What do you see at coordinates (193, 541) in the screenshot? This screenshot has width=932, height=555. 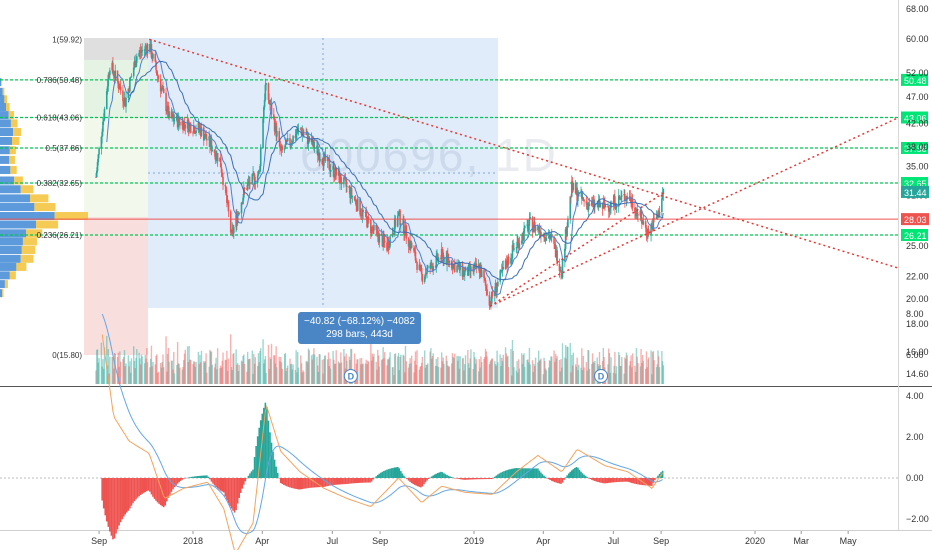 I see `time-tick-label: 2018` at bounding box center [193, 541].